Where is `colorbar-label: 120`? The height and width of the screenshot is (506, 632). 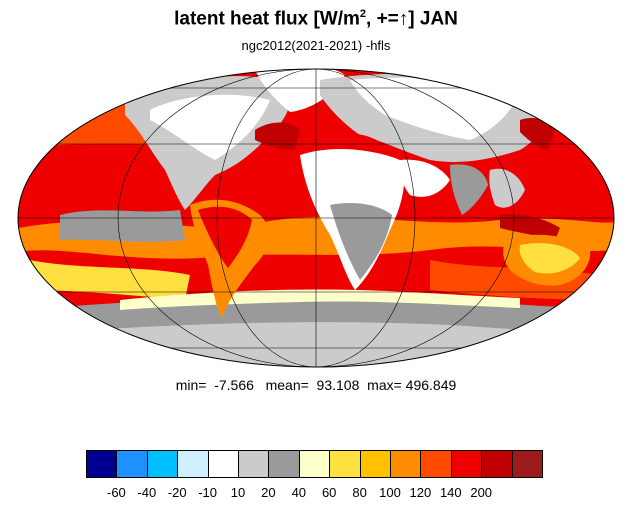 colorbar-label: 120 is located at coordinates (420, 492).